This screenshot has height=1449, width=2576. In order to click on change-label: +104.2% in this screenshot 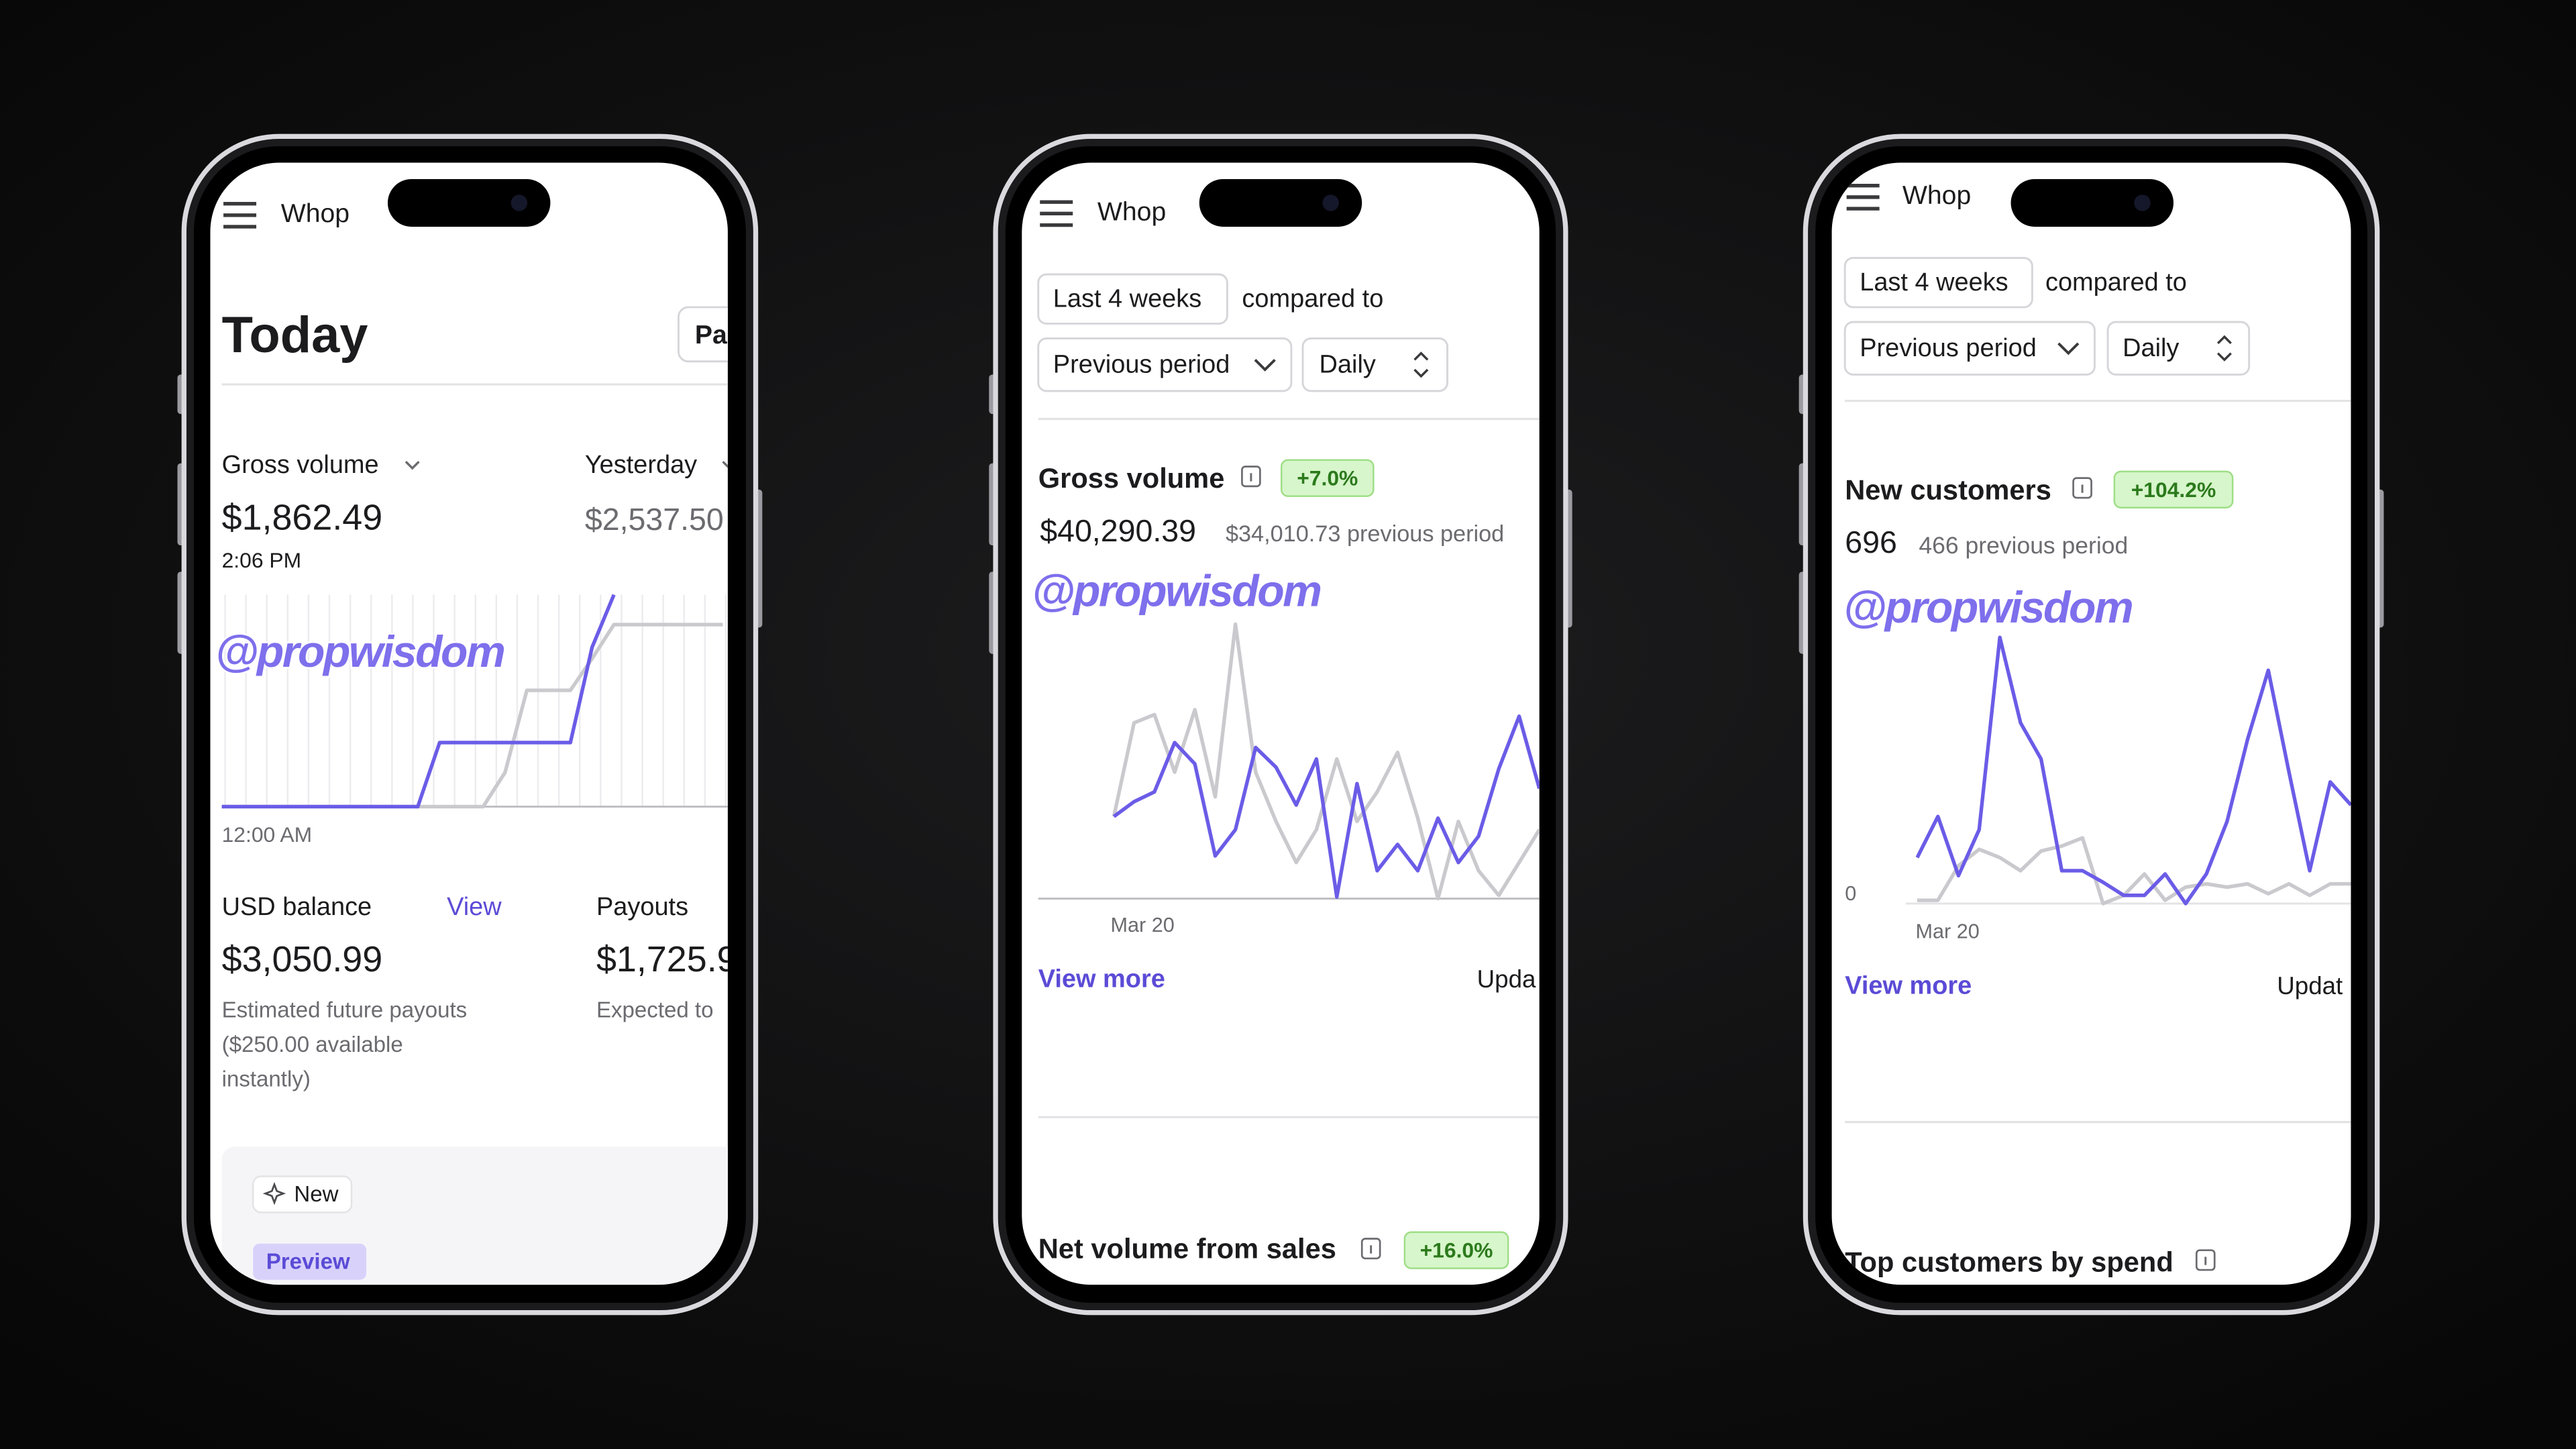, I will do `click(2173, 490)`.